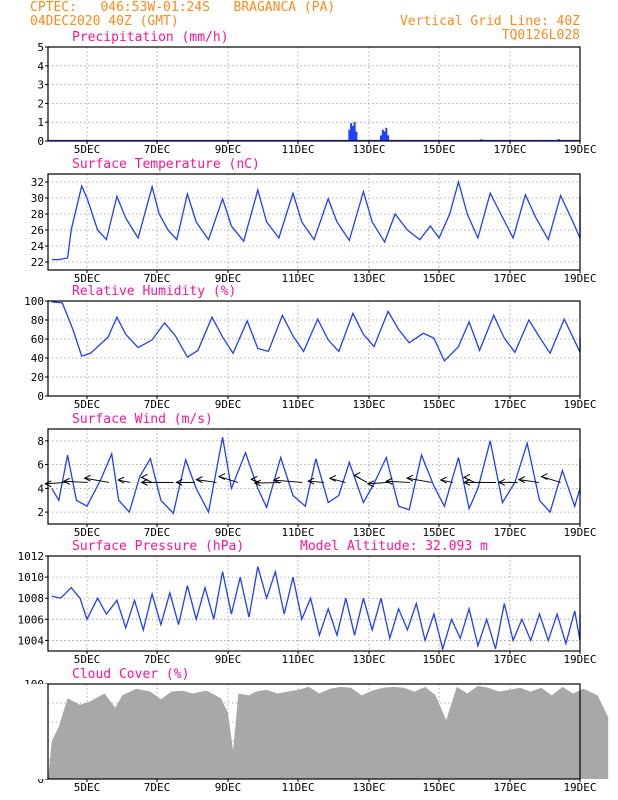 This screenshot has height=800, width=618. What do you see at coordinates (158, 546) in the screenshot?
I see `panel-title: Surface Pressure (hPa)` at bounding box center [158, 546].